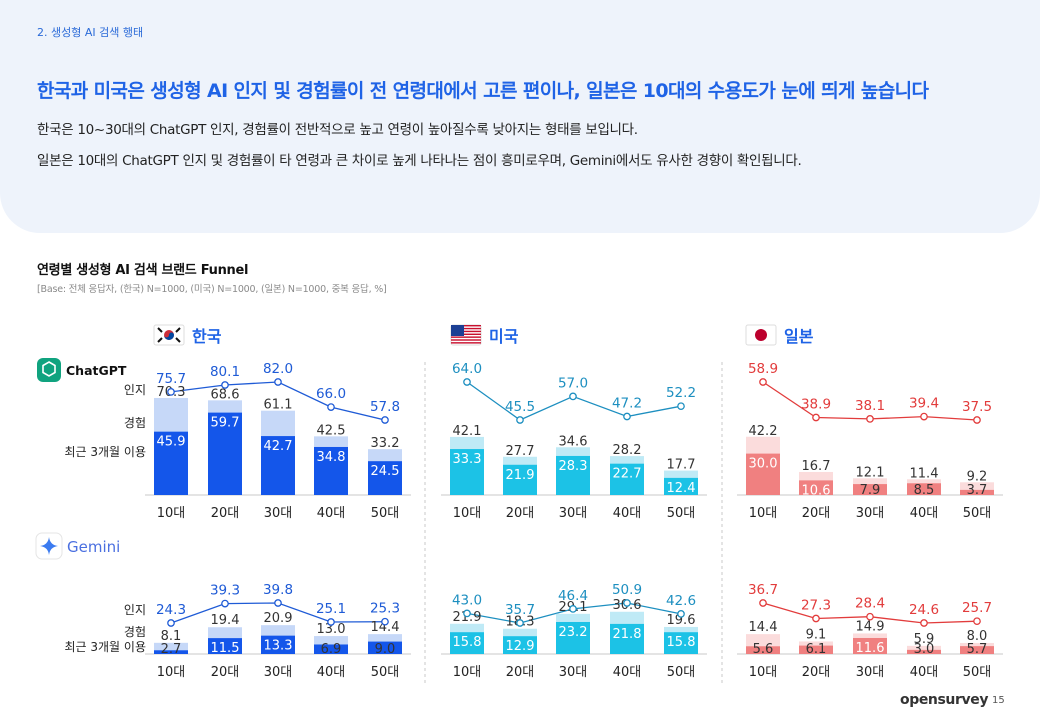 This screenshot has height=720, width=1040. I want to click on recent-usage-value-label: 15.8, so click(467, 642).